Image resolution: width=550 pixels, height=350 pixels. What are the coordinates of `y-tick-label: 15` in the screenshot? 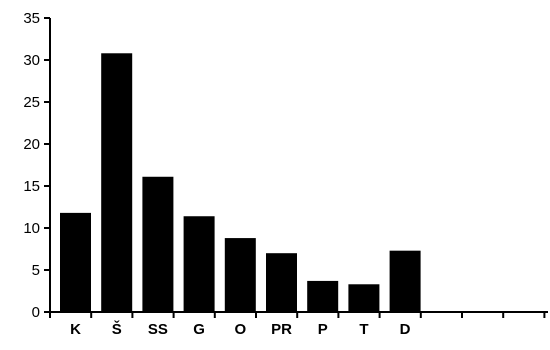 It's located at (31, 186).